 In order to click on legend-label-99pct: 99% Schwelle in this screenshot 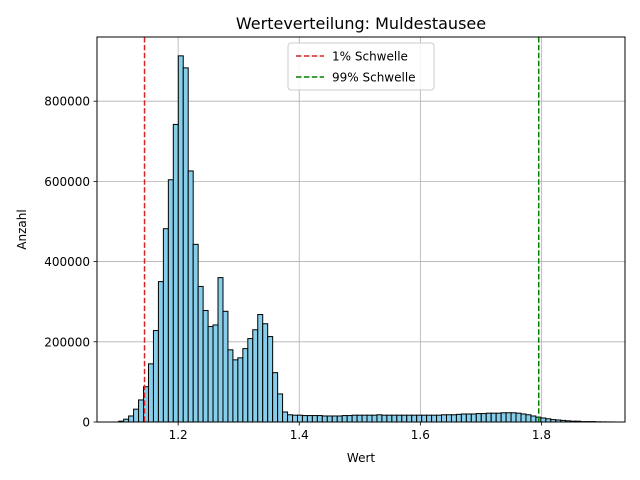, I will do `click(374, 78)`.